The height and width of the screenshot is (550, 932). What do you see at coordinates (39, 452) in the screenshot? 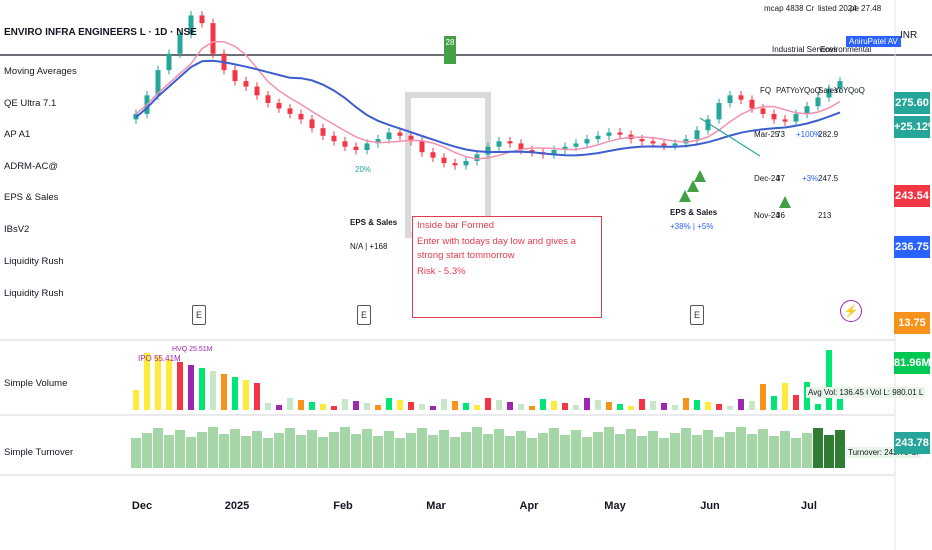
I see `pane-simple-turnover: Simple Turnover` at bounding box center [39, 452].